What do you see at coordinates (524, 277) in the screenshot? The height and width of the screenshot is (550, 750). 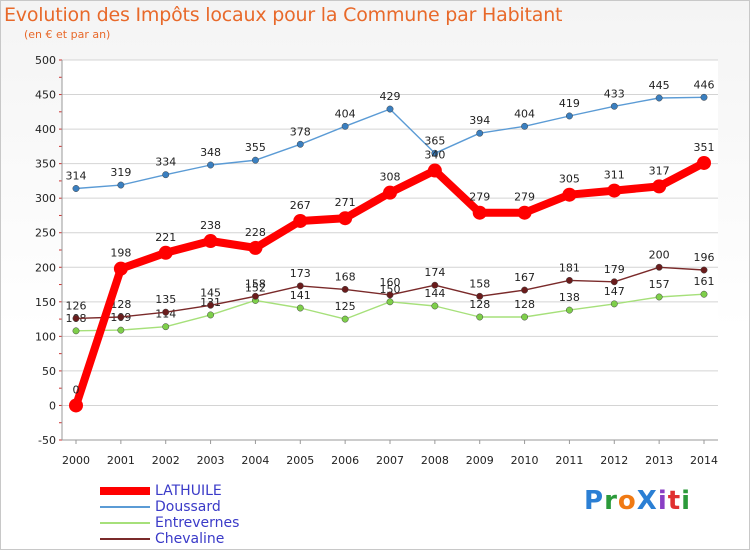 I see `data-label-chevaline: 167` at bounding box center [524, 277].